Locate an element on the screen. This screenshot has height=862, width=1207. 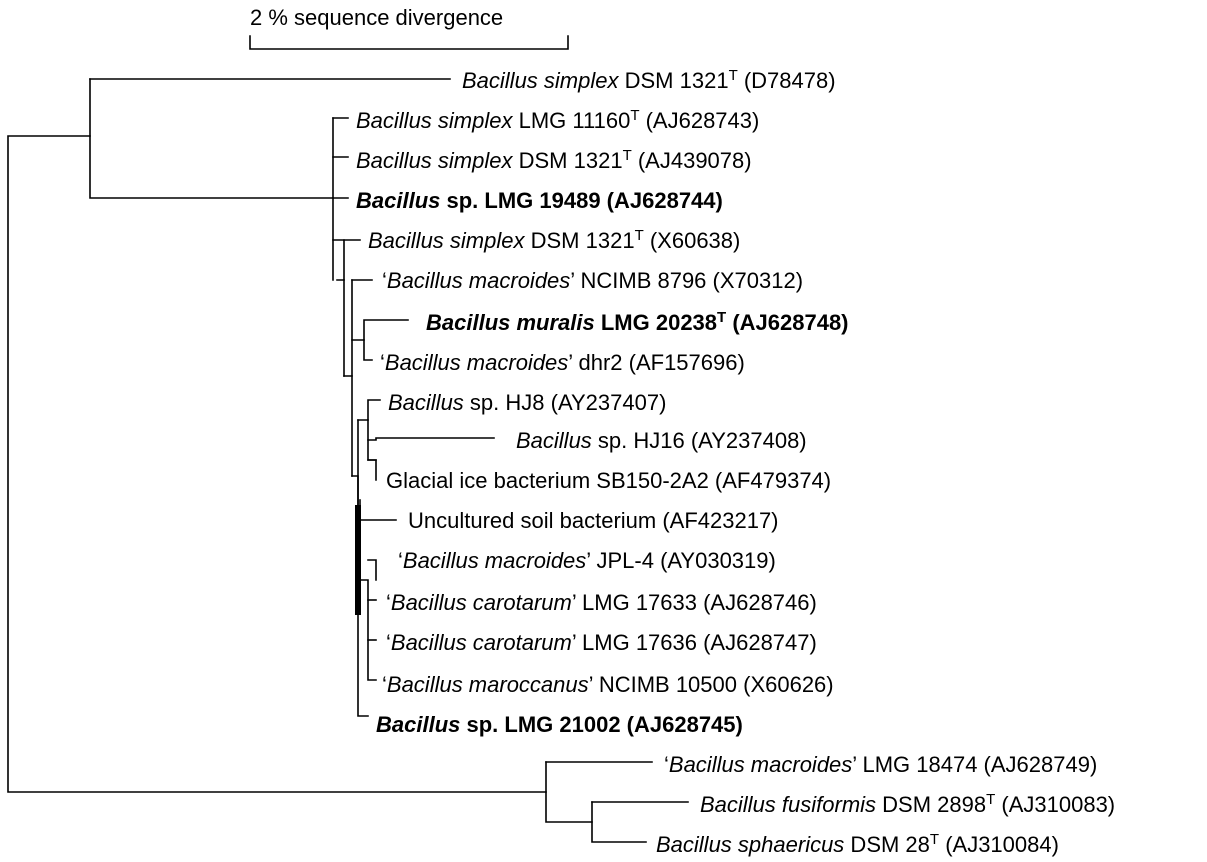
taxon-label-t4: Bacillus sp. LMG 19489 (AJ628744) is located at coordinates (539, 200).